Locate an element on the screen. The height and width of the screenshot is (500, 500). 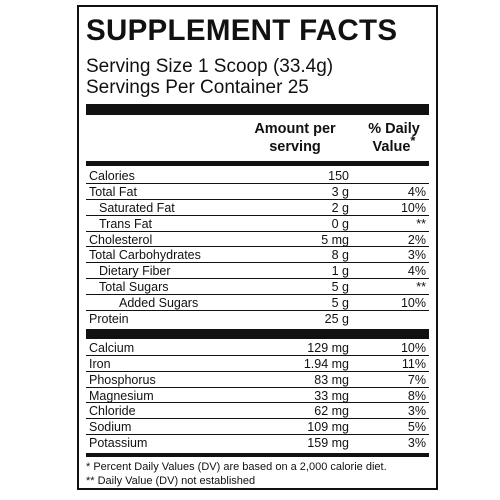
column-header: Amount per serving % Daily Value* is located at coordinates (257, 138).